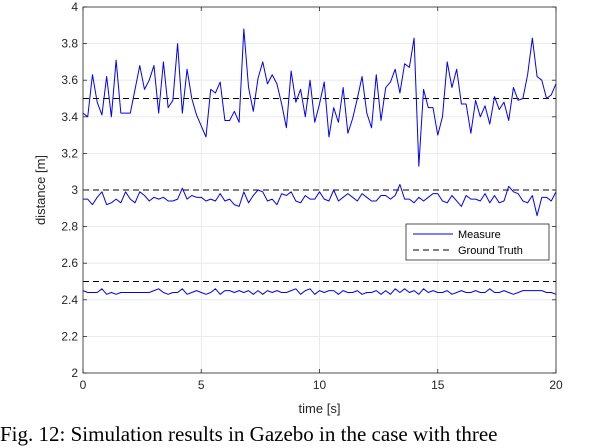 The width and height of the screenshot is (598, 448). I want to click on legend-label-ground-truth: Ground Truth, so click(490, 251).